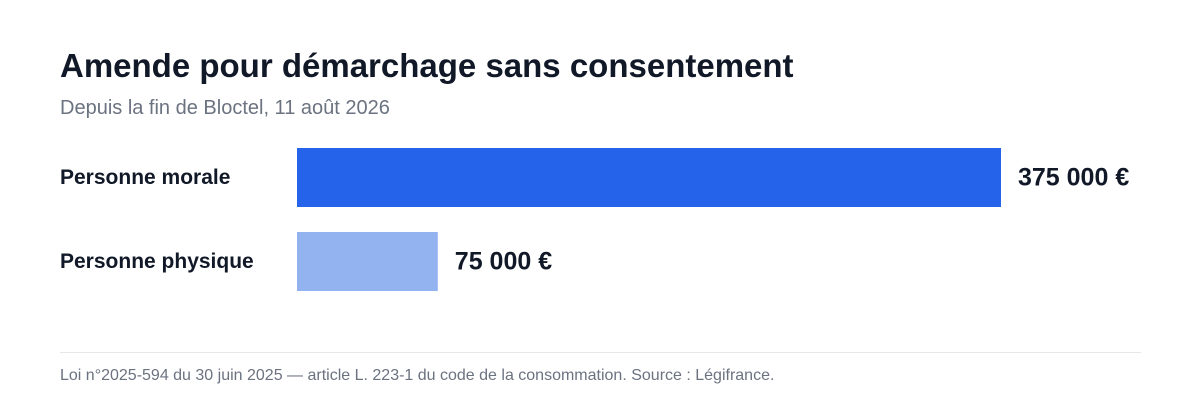  What do you see at coordinates (225, 108) in the screenshot?
I see `chart-subtitle: Depuis la fin de Bloctel, 11 août 2026` at bounding box center [225, 108].